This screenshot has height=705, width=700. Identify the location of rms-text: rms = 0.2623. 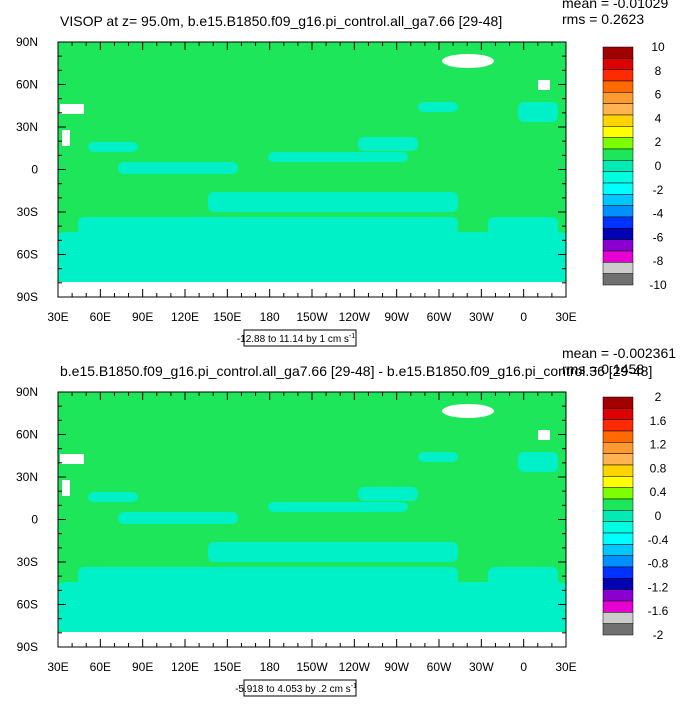
(603, 19).